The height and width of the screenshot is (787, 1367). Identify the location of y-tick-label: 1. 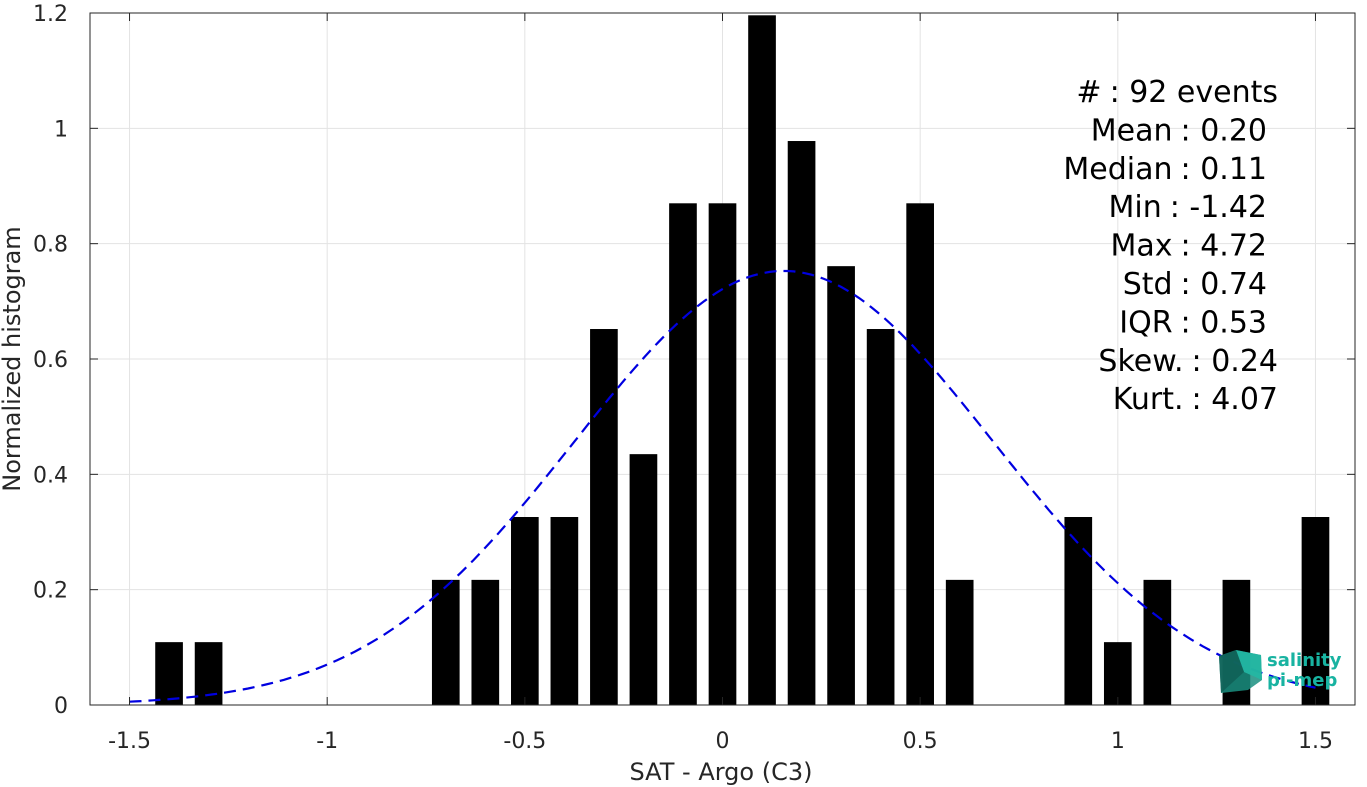
(61, 129).